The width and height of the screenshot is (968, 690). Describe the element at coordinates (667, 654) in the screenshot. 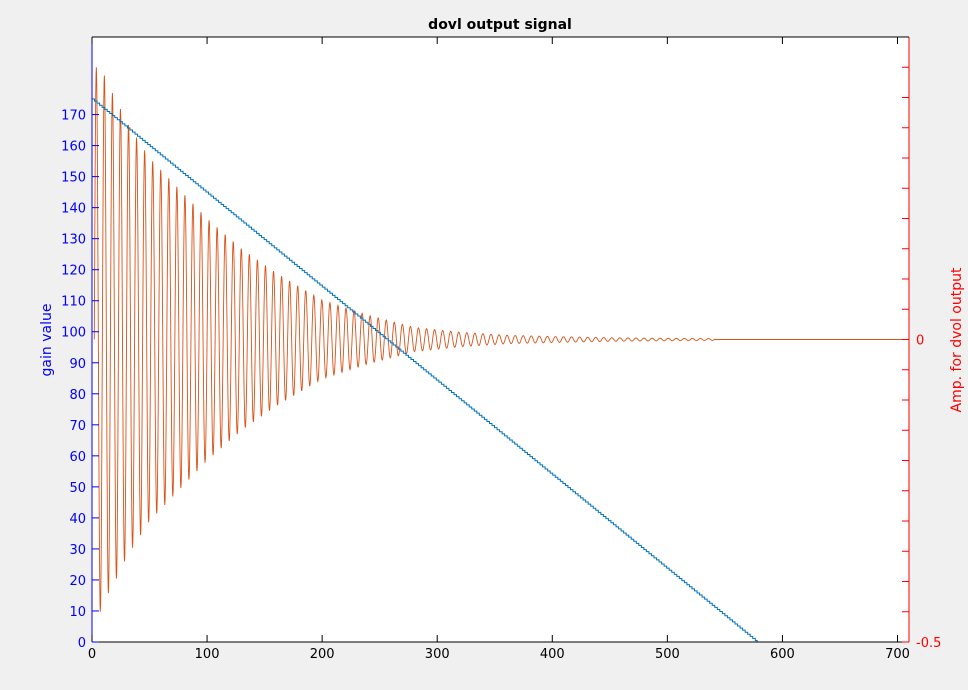

I see `x-tick-label: 500` at that location.